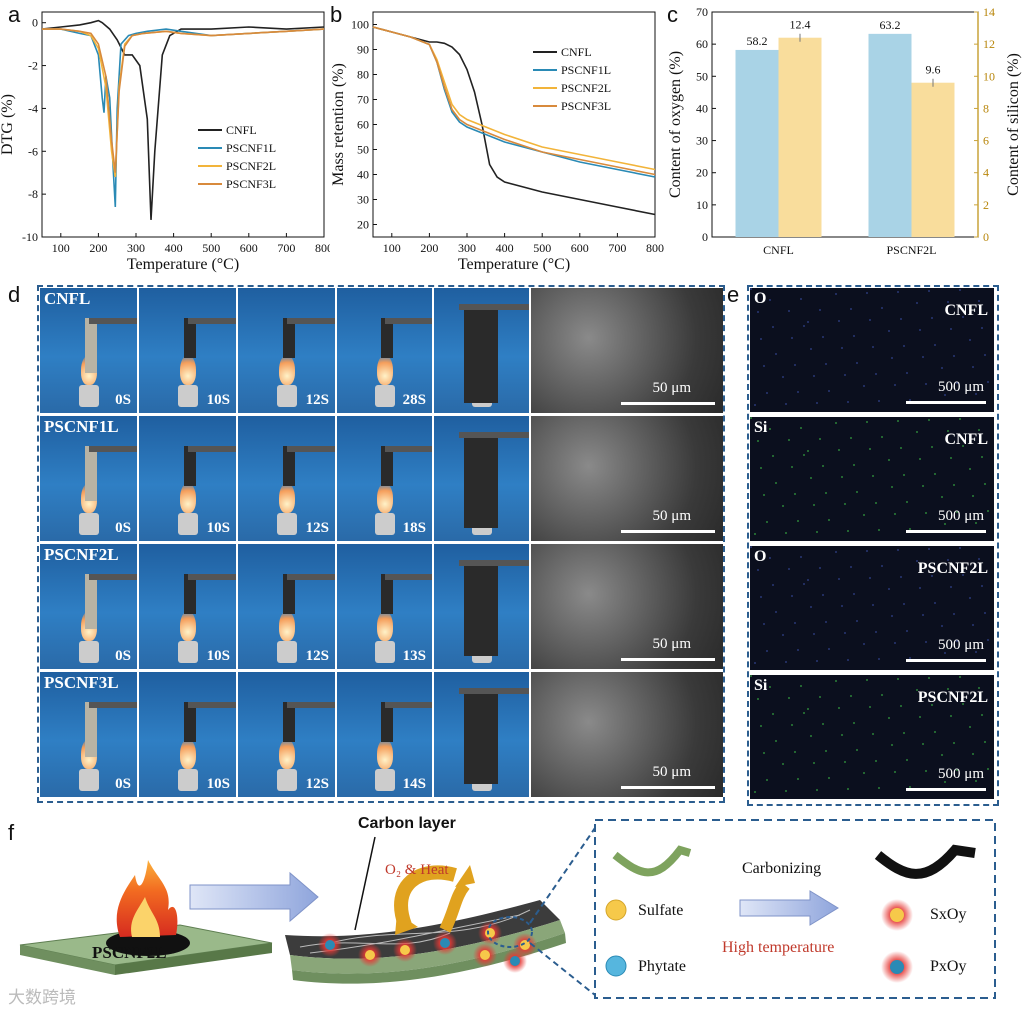 The height and width of the screenshot is (1011, 1035). Describe the element at coordinates (249, 248) in the screenshot. I see `x-tick-label: 600` at that location.